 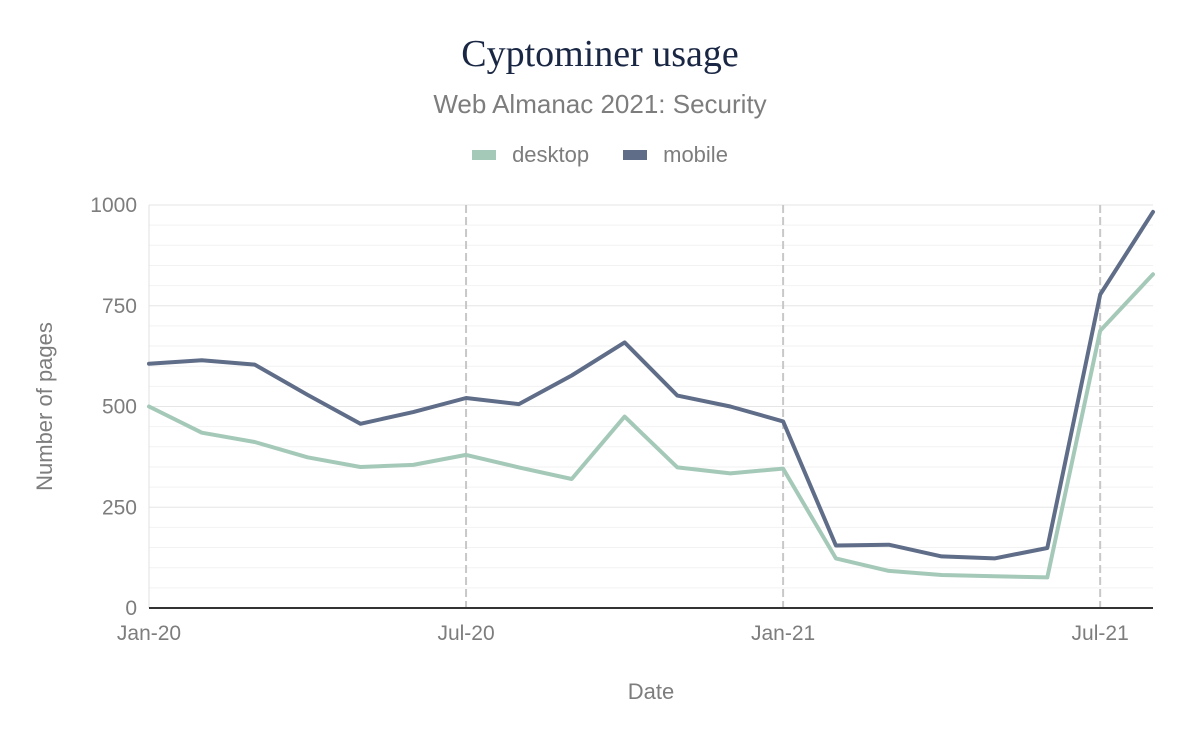 I want to click on x-tick-label: Jul-20, so click(x=465, y=633).